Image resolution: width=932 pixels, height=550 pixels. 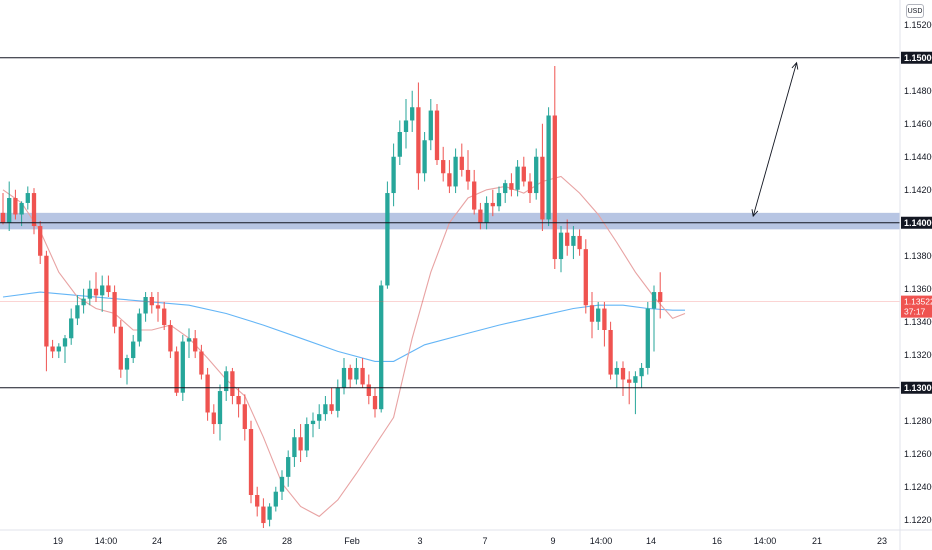 I want to click on time-tick-label: 23, so click(x=882, y=541).